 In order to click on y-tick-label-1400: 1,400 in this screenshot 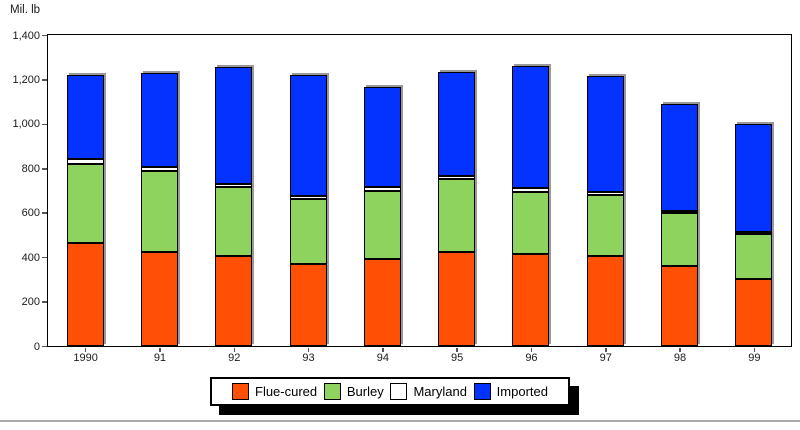, I will do `click(26, 35)`.